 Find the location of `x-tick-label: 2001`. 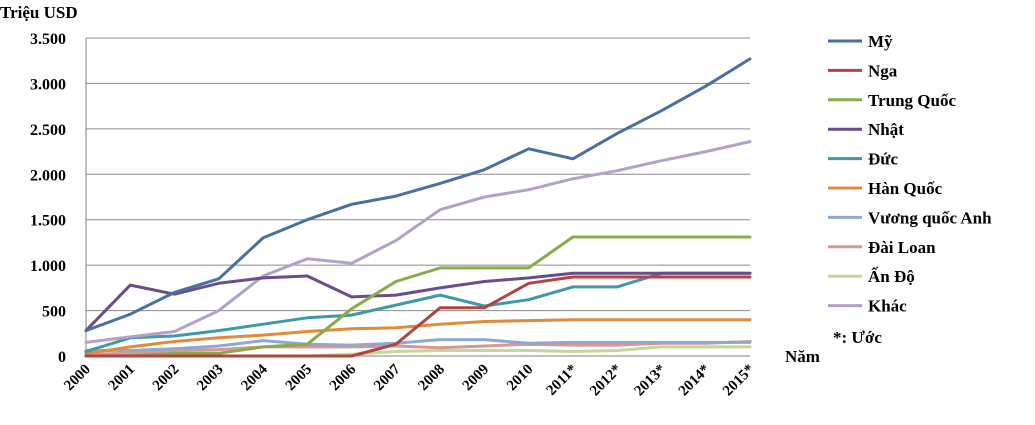

x-tick-label: 2001 is located at coordinates (122, 378).